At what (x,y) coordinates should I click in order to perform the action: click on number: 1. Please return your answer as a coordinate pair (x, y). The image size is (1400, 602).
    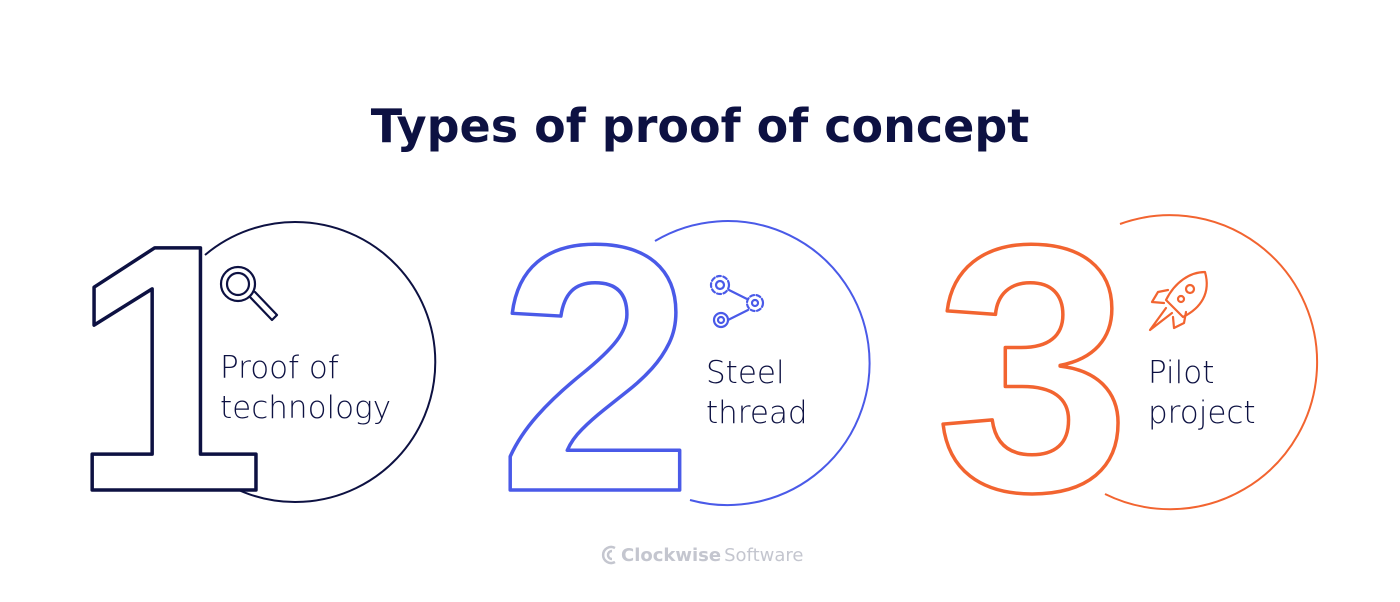
    Looking at the image, I should click on (168, 368).